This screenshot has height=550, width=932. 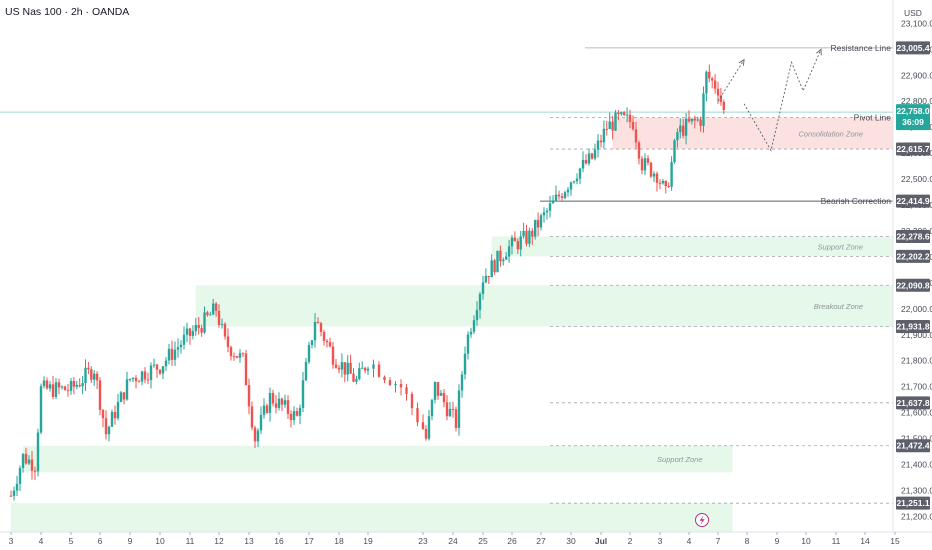 I want to click on symbol-title: US Nas 100 · 2h · OANDA, so click(x=67, y=12).